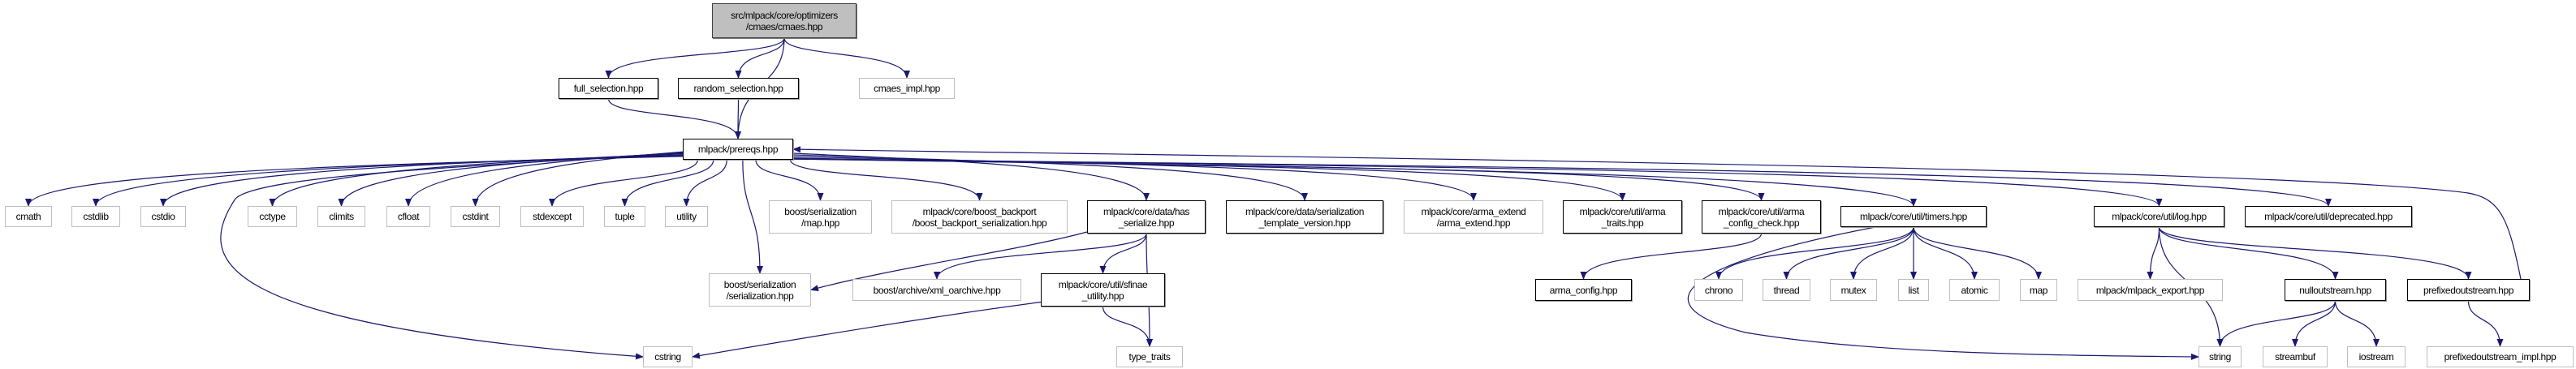  I want to click on node-thread: thread, so click(1786, 290).